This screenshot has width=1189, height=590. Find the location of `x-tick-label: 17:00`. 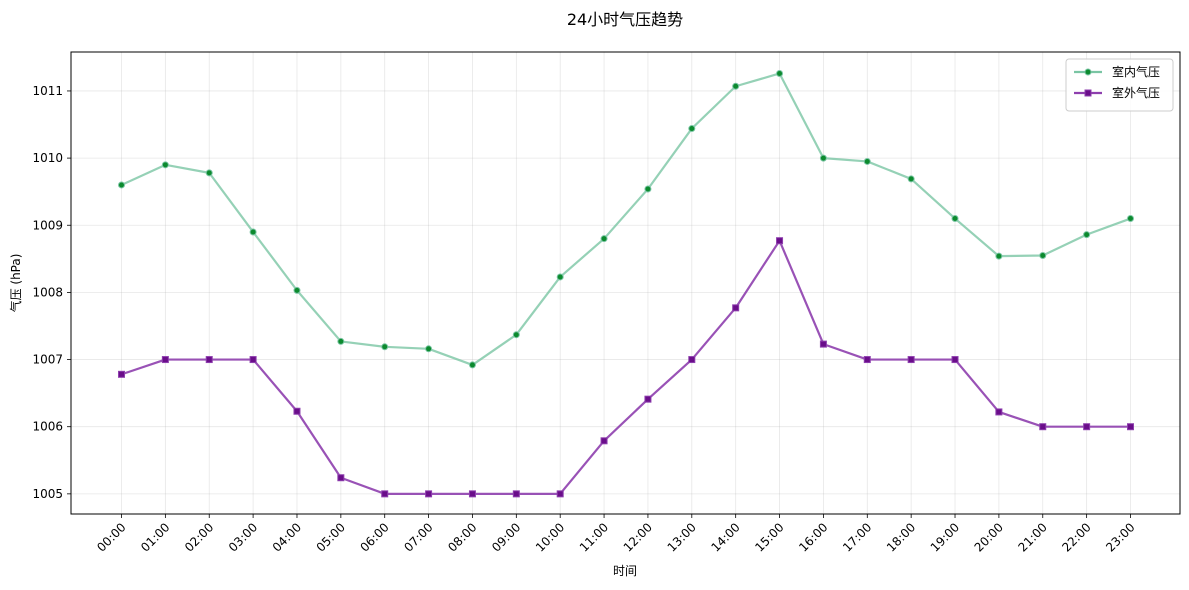

x-tick-label: 17:00 is located at coordinates (857, 537).